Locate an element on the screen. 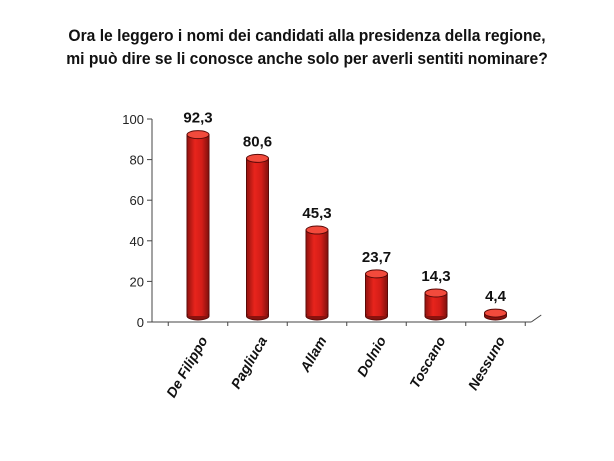 The image size is (614, 461). y-tick-label: 40 is located at coordinates (137, 241).